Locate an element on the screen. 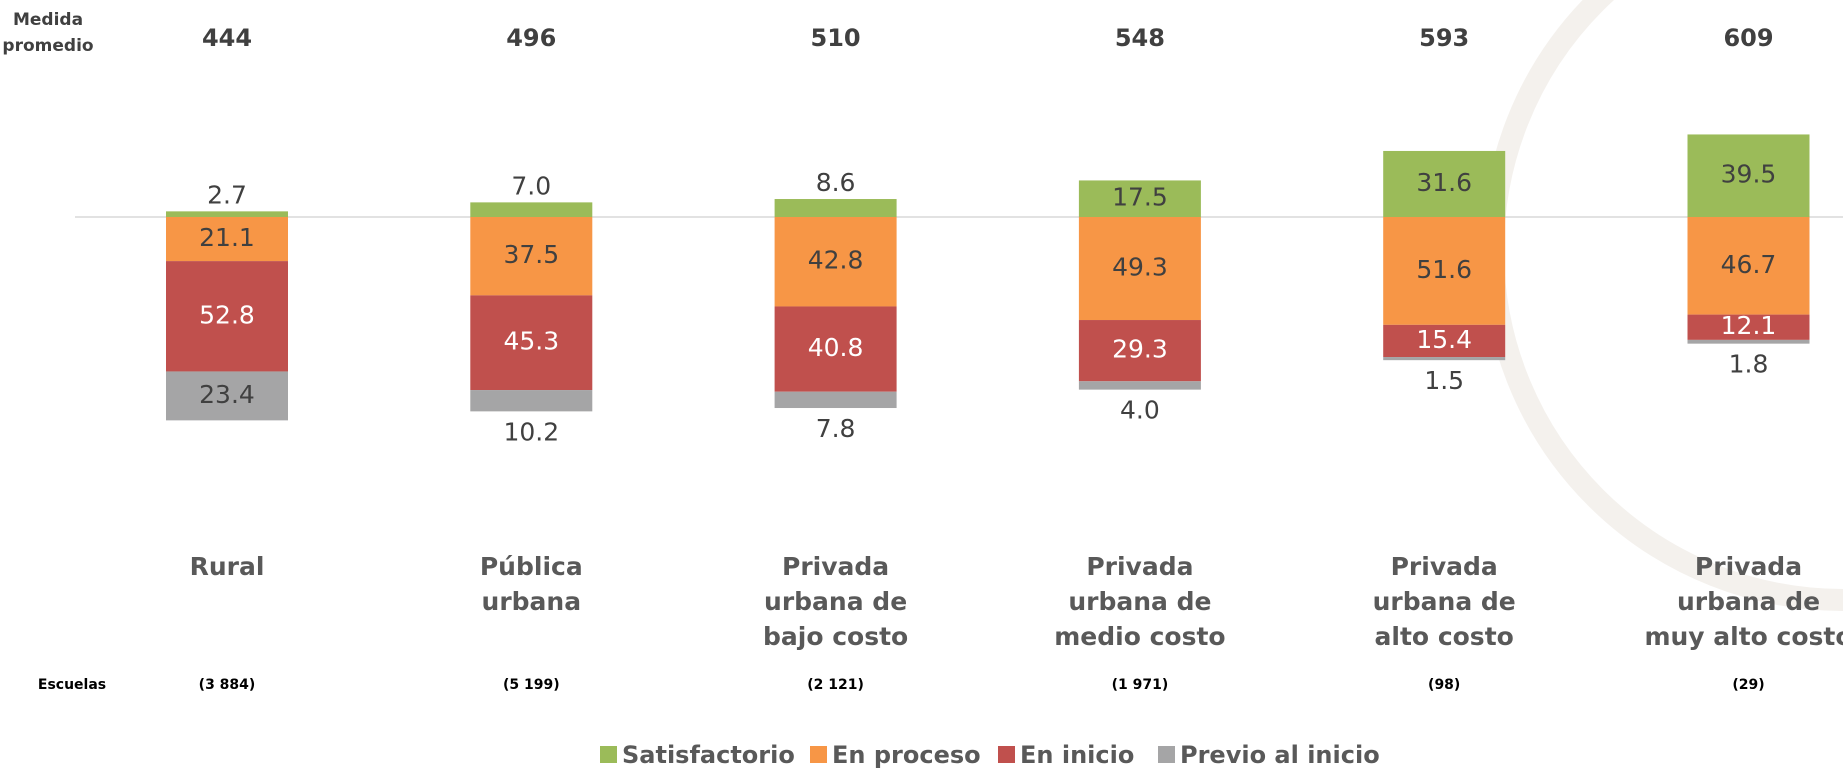 The height and width of the screenshot is (771, 1843). value-label: 45.3 is located at coordinates (531, 341).